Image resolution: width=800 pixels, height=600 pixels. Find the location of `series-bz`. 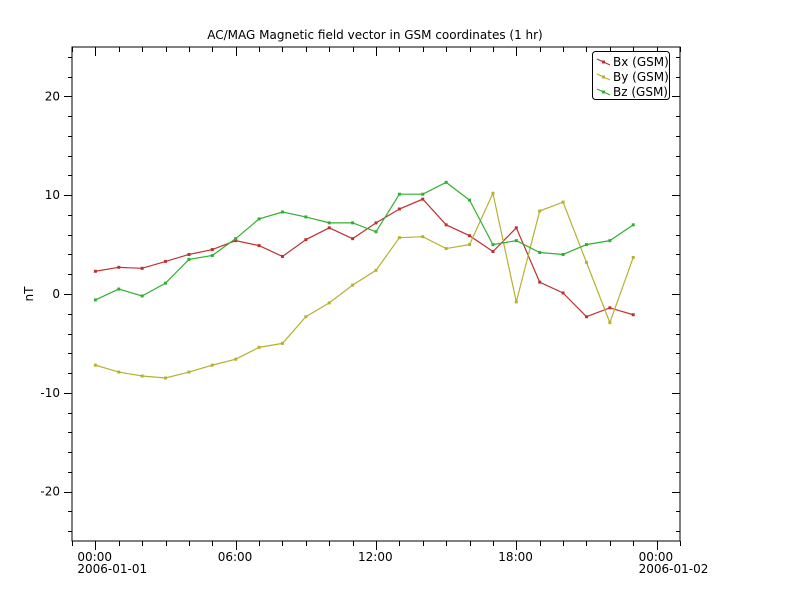

series-bz is located at coordinates (364, 241).